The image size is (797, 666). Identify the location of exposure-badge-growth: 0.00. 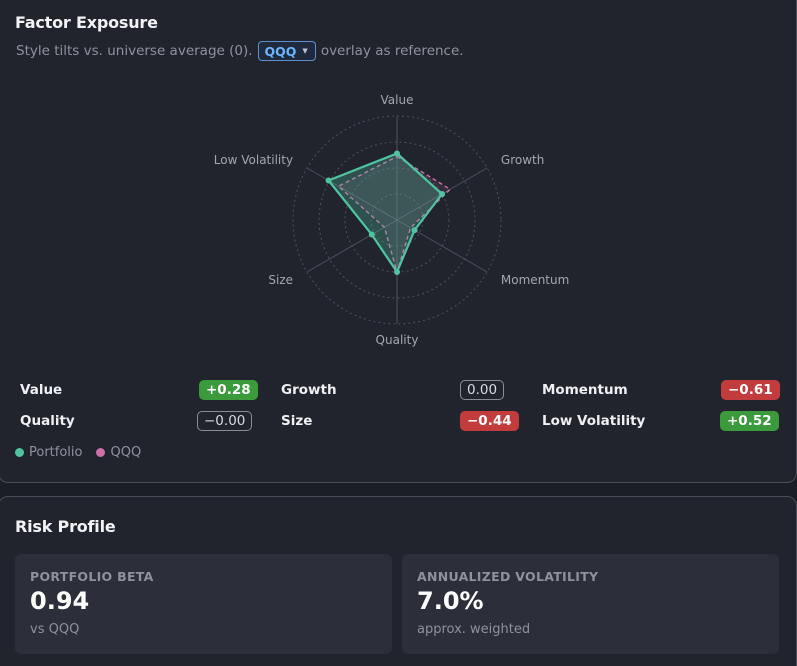
(482, 390).